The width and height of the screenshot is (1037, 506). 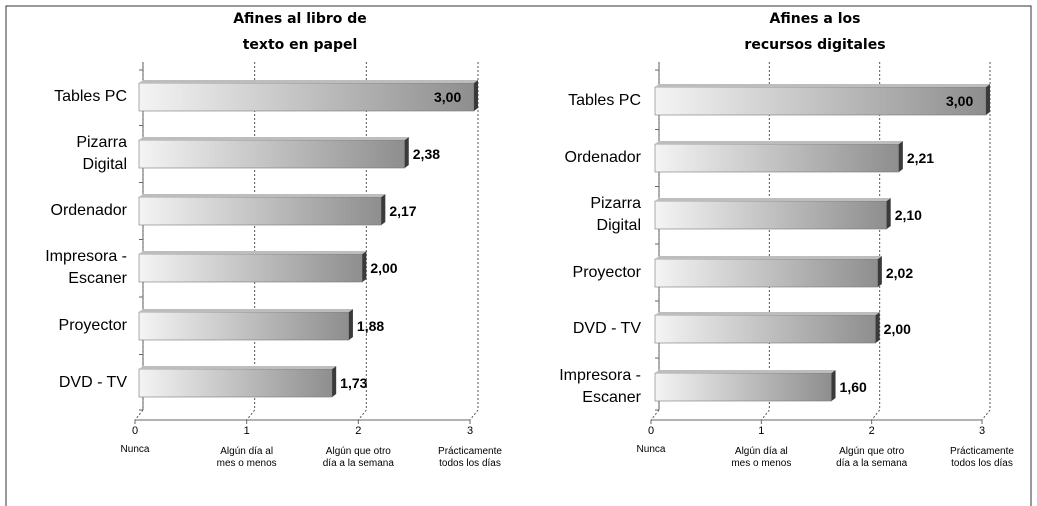 What do you see at coordinates (300, 32) in the screenshot?
I see `chart-title: Afines al libro de texto en papel` at bounding box center [300, 32].